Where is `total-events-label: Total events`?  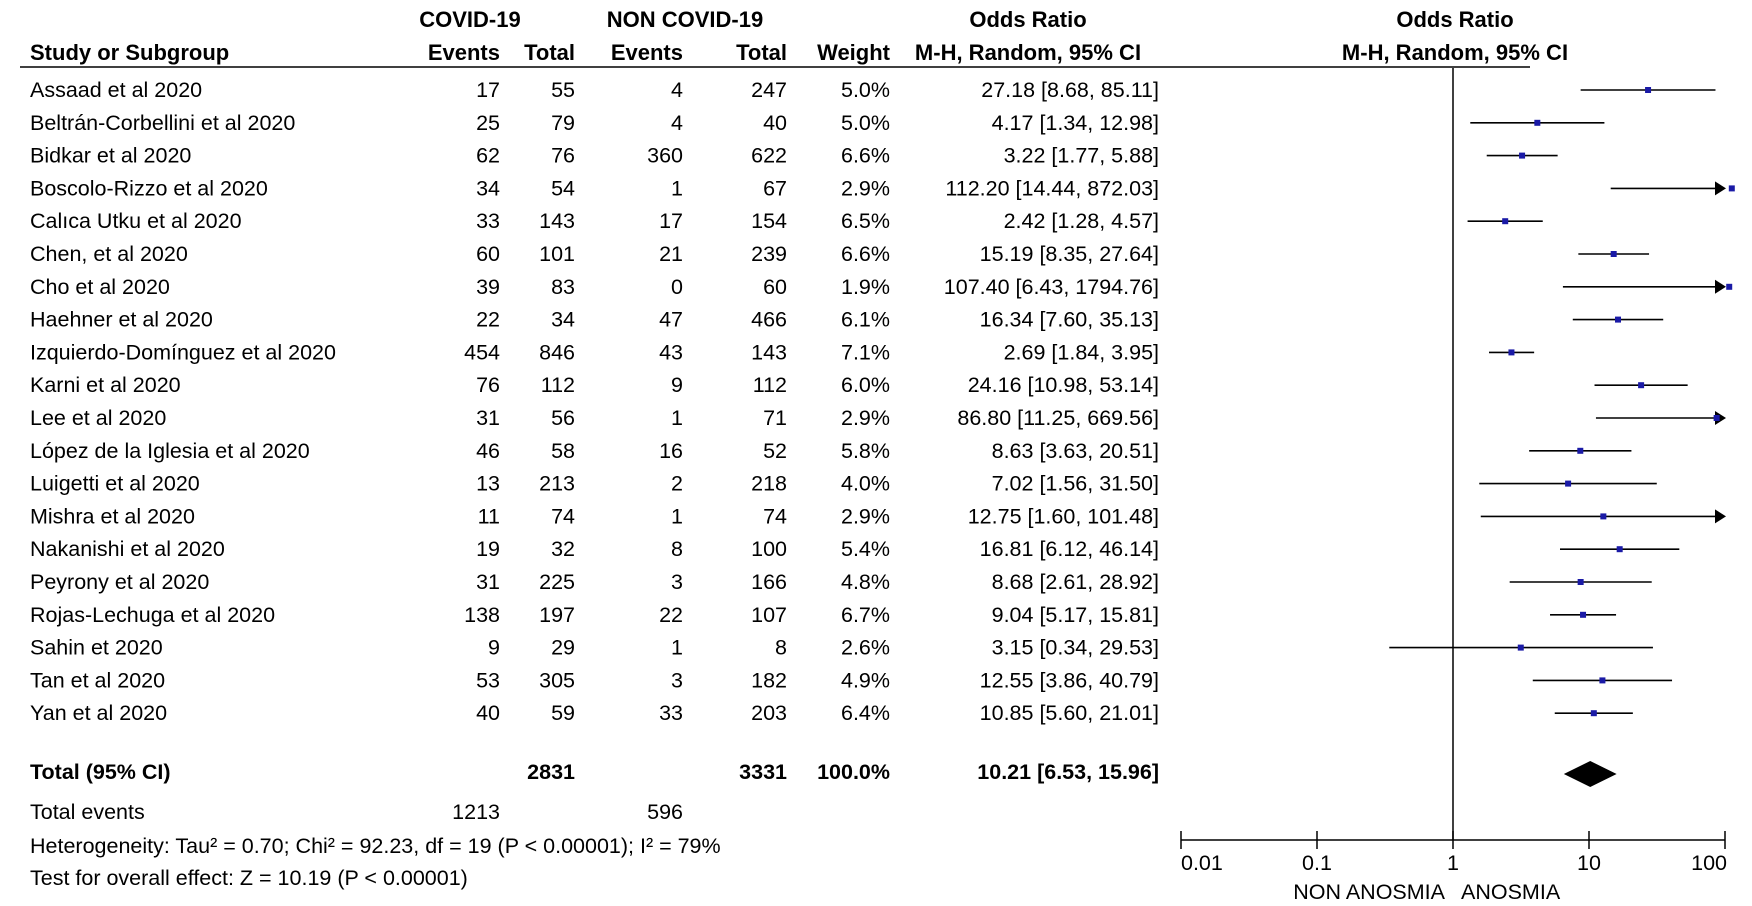
total-events-label: Total events is located at coordinates (87, 812).